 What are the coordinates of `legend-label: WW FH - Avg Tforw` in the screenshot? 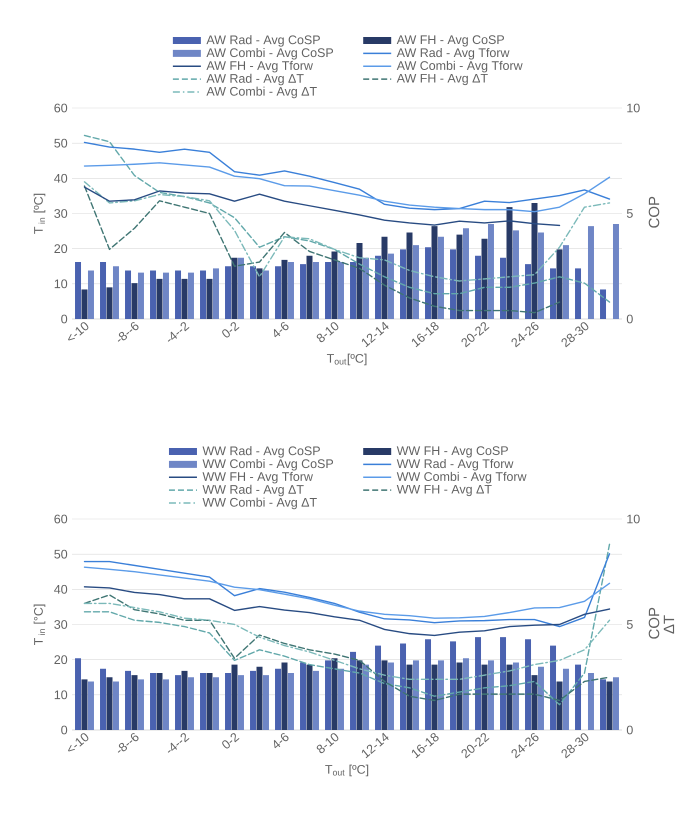 It's located at (257, 478).